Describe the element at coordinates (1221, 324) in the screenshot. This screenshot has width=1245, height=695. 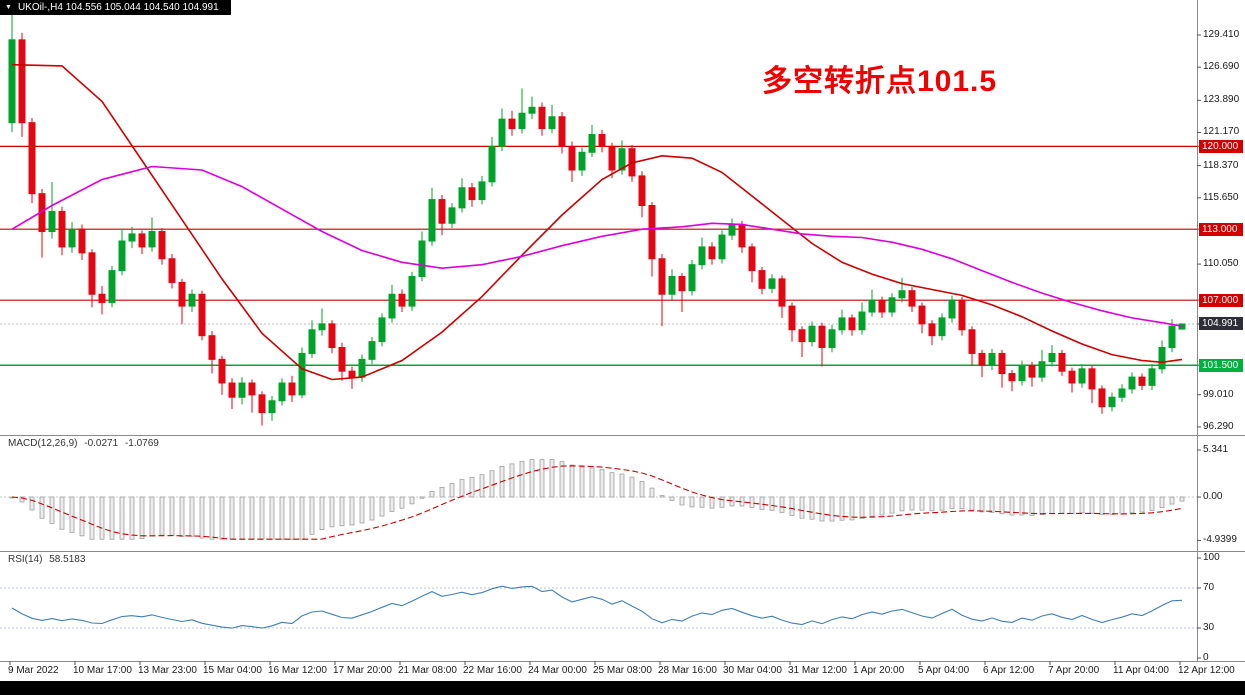
I see `current-price-badge: 104.991` at that location.